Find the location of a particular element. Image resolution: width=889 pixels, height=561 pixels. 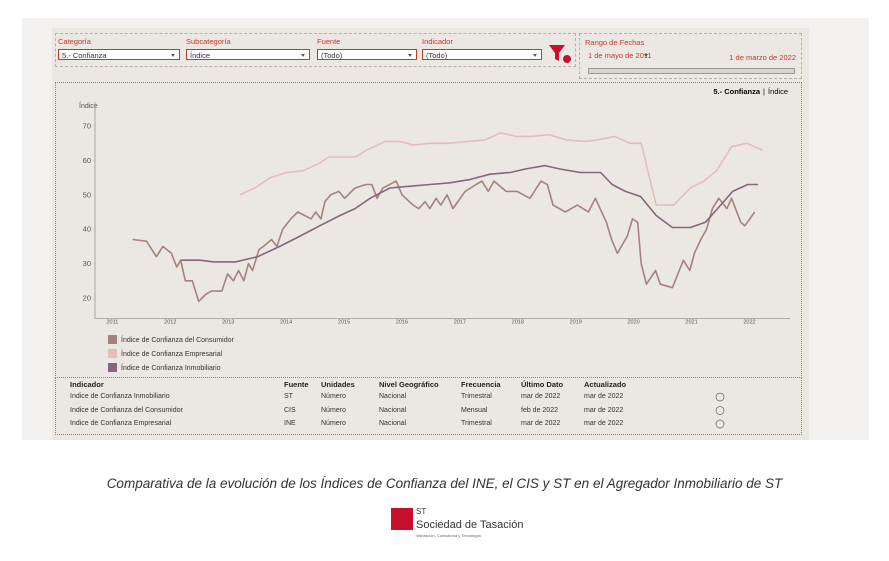

filter-select: 5.- Confianza is located at coordinates (119, 54).